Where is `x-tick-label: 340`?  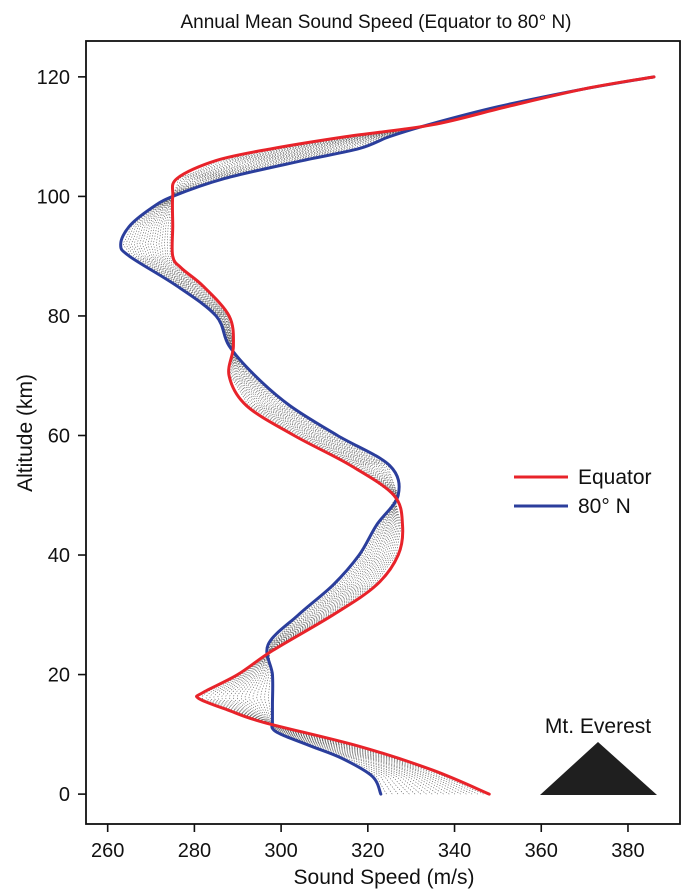
x-tick-label: 340 is located at coordinates (454, 851).